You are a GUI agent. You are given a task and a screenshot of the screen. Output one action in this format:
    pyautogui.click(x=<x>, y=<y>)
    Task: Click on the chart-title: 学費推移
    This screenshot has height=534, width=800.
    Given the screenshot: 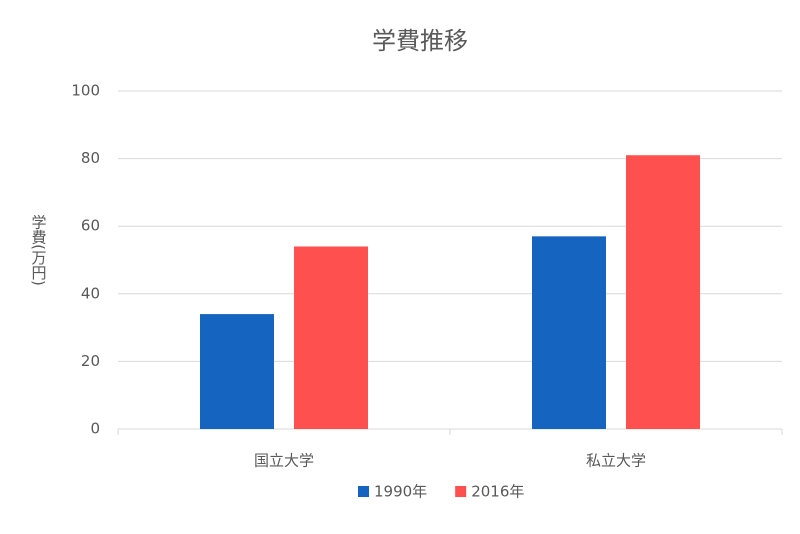 What is the action you would take?
    pyautogui.click(x=420, y=41)
    